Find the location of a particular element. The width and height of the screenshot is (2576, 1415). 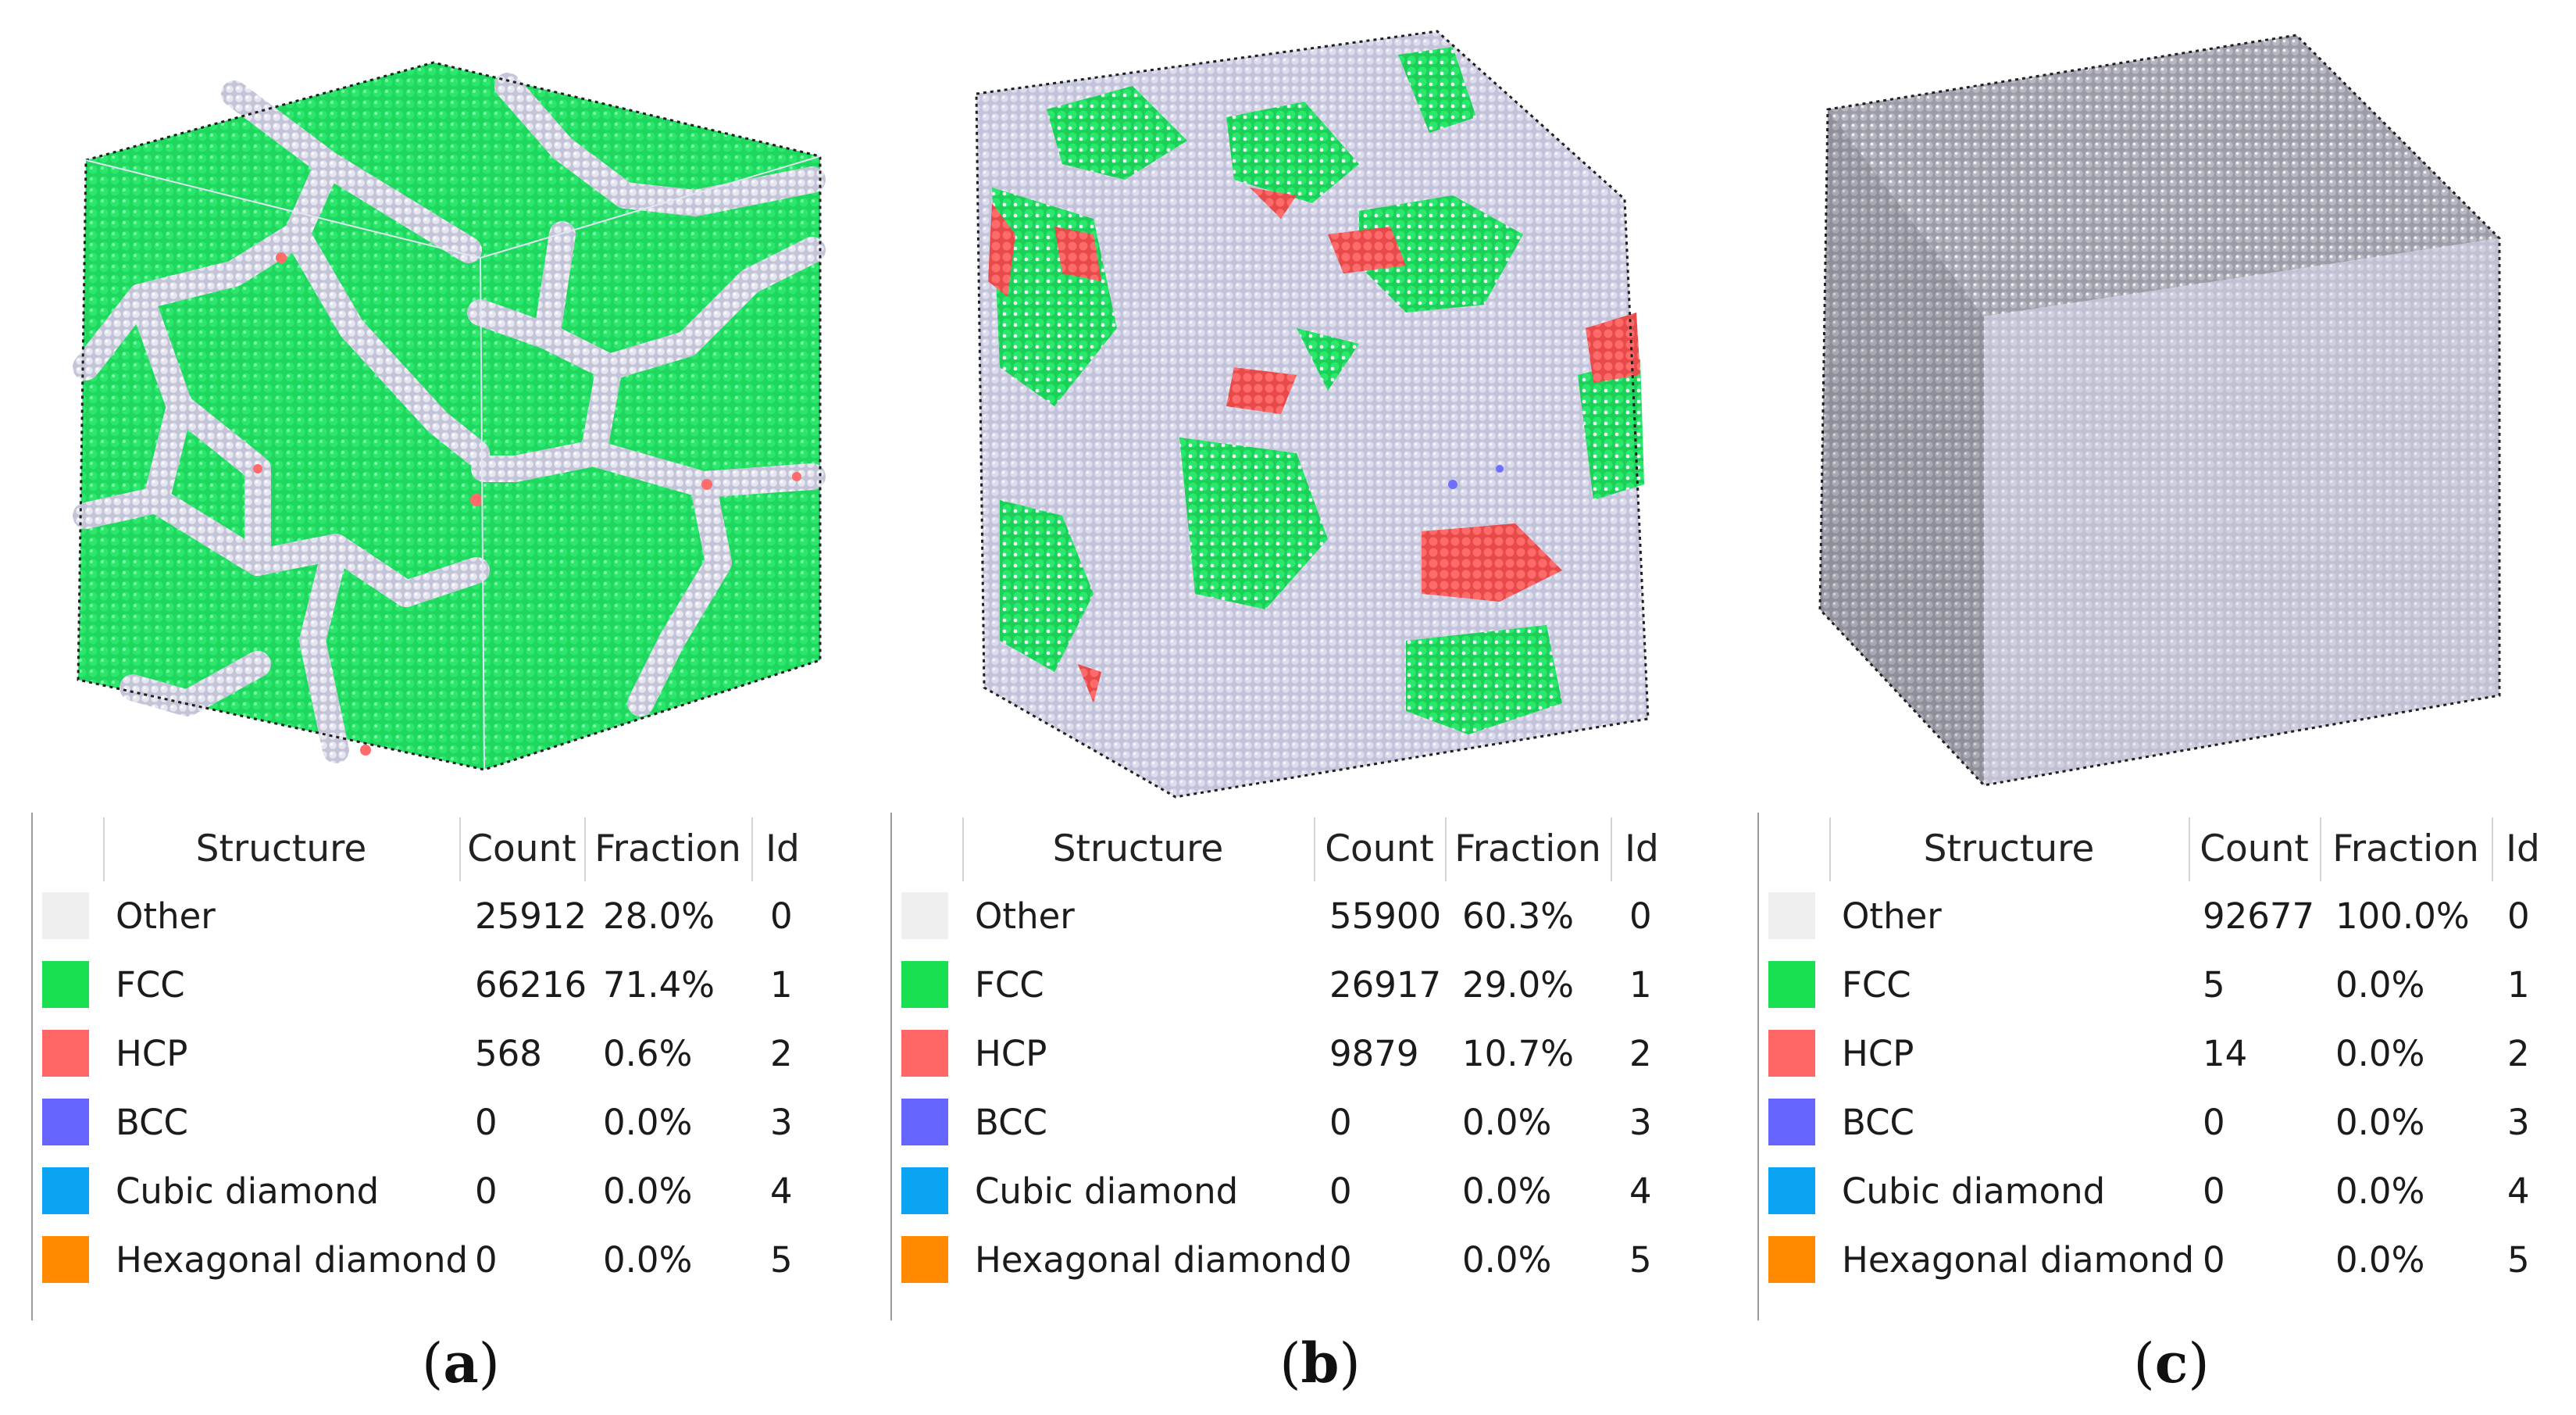

fraction-value: 100.0% is located at coordinates (2402, 916).